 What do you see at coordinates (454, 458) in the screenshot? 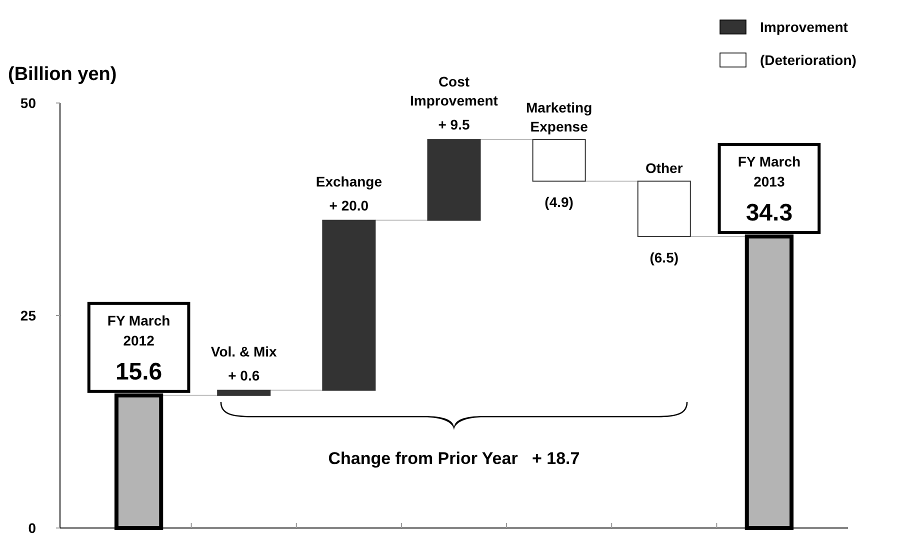
I see `annotation: Change from Prior Year + 18.7` at bounding box center [454, 458].